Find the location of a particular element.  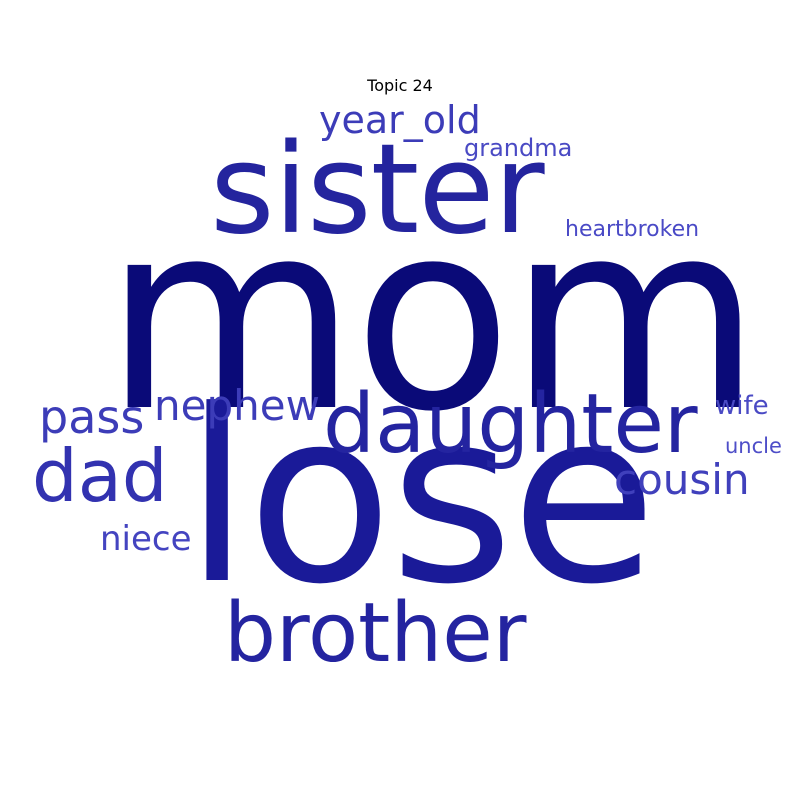

word-year-old: year_old is located at coordinates (400, 120).